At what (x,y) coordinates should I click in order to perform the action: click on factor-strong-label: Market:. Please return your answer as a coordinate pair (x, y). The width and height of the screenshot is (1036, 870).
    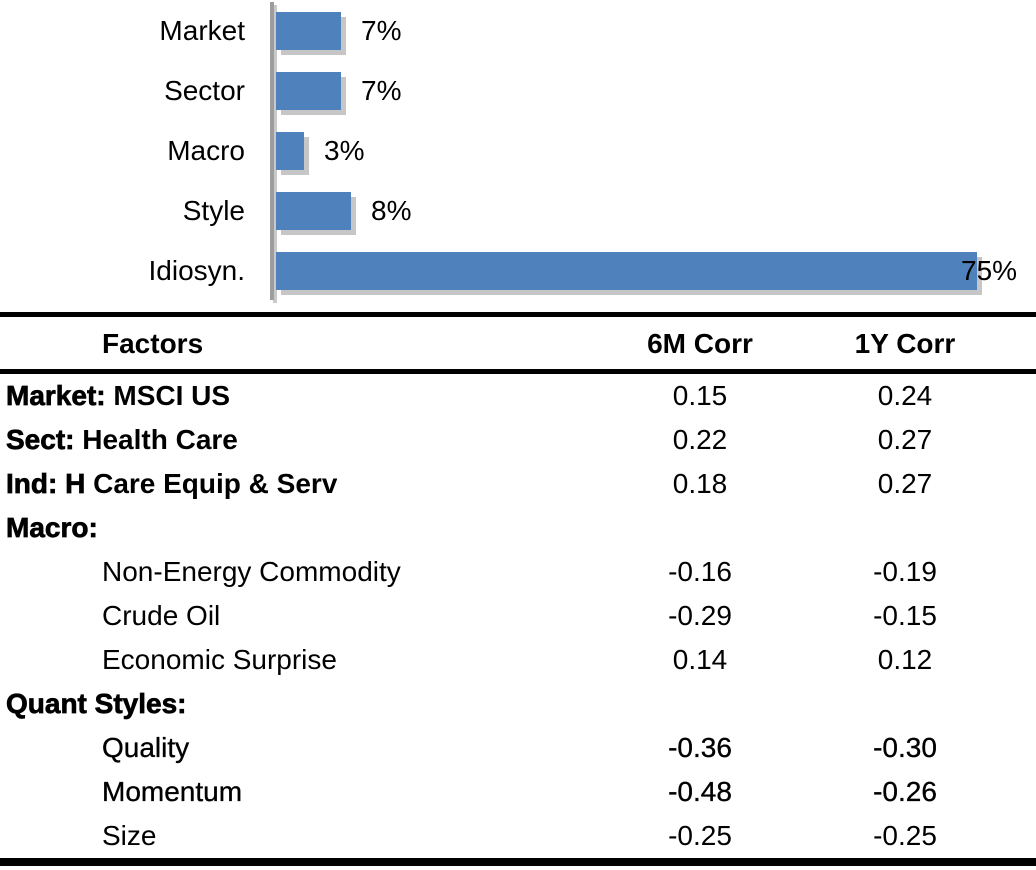
    Looking at the image, I should click on (56, 396).